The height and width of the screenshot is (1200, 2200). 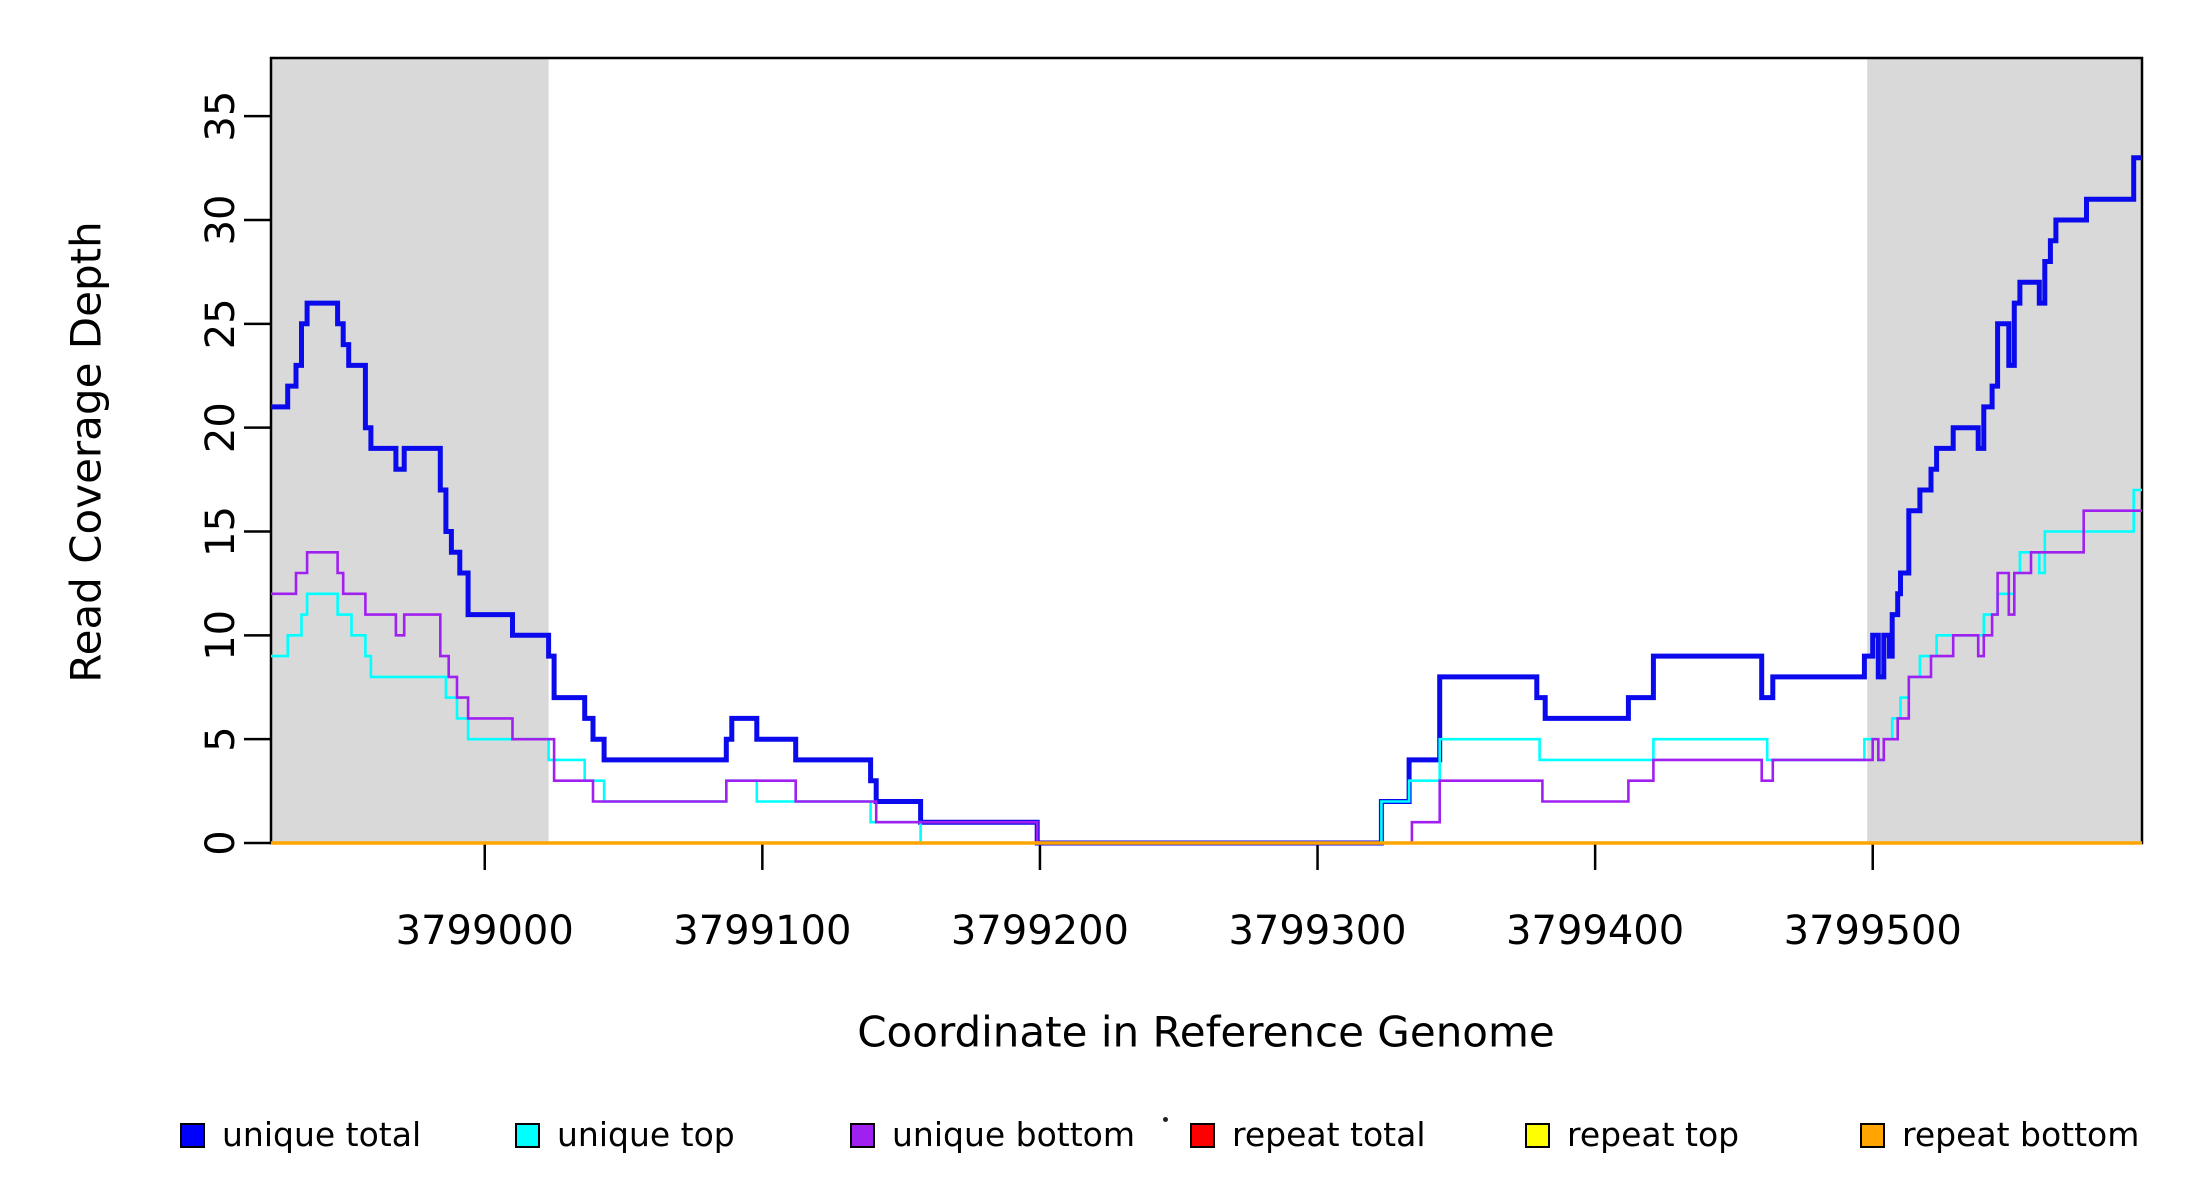 What do you see at coordinates (1014, 1134) in the screenshot?
I see `legend-label: unique bottom` at bounding box center [1014, 1134].